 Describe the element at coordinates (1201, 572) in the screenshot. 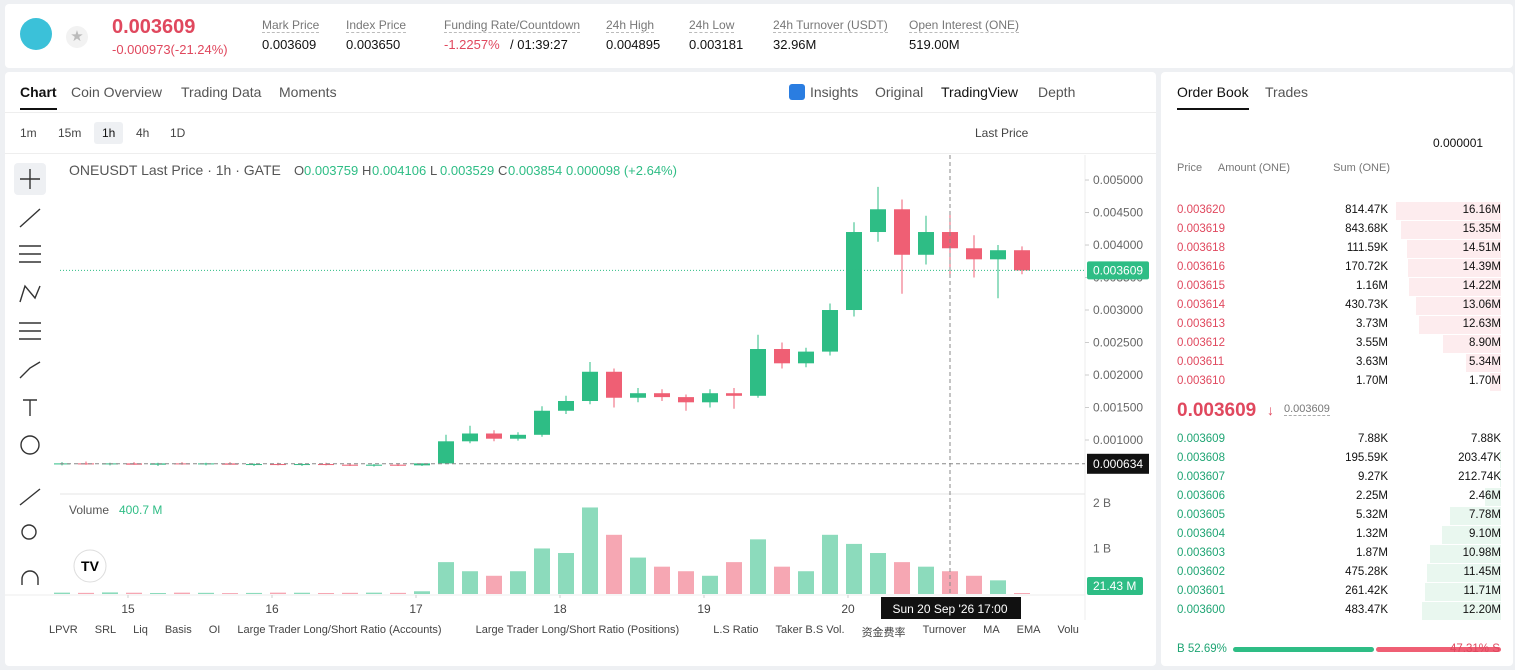

I see `book-price: 0.003602` at that location.